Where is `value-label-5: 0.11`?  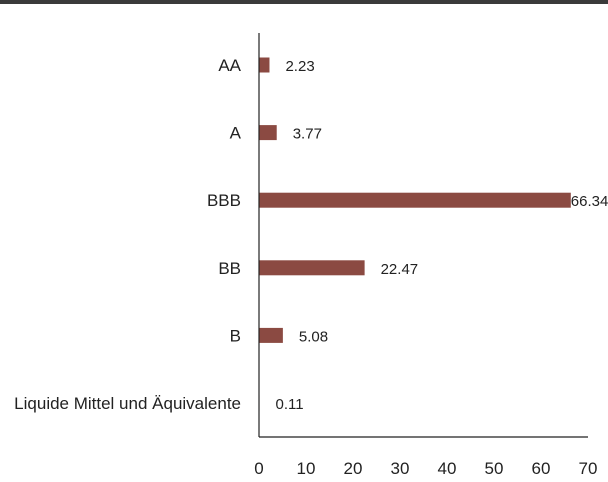 value-label-5: 0.11 is located at coordinates (290, 404).